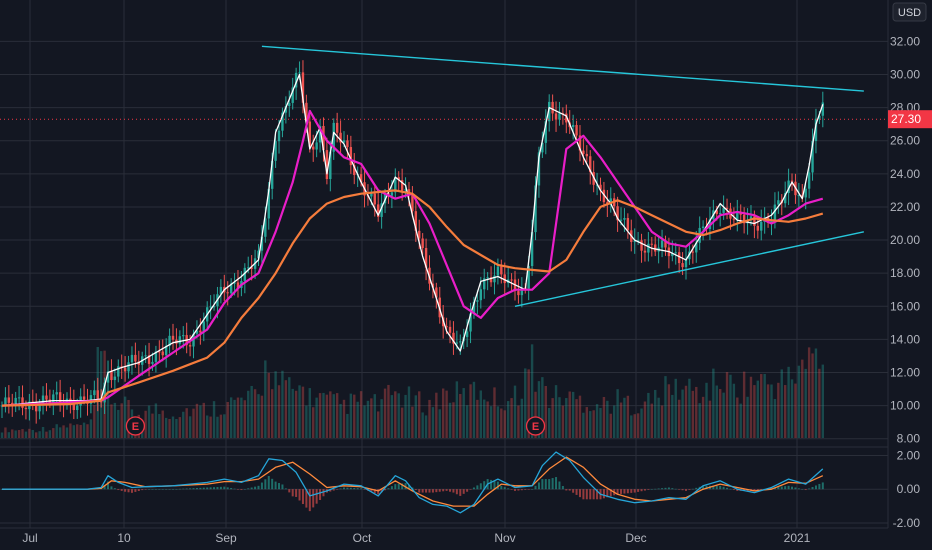 The height and width of the screenshot is (550, 932). What do you see at coordinates (905, 406) in the screenshot?
I see `price-tick-label: 10.00` at bounding box center [905, 406].